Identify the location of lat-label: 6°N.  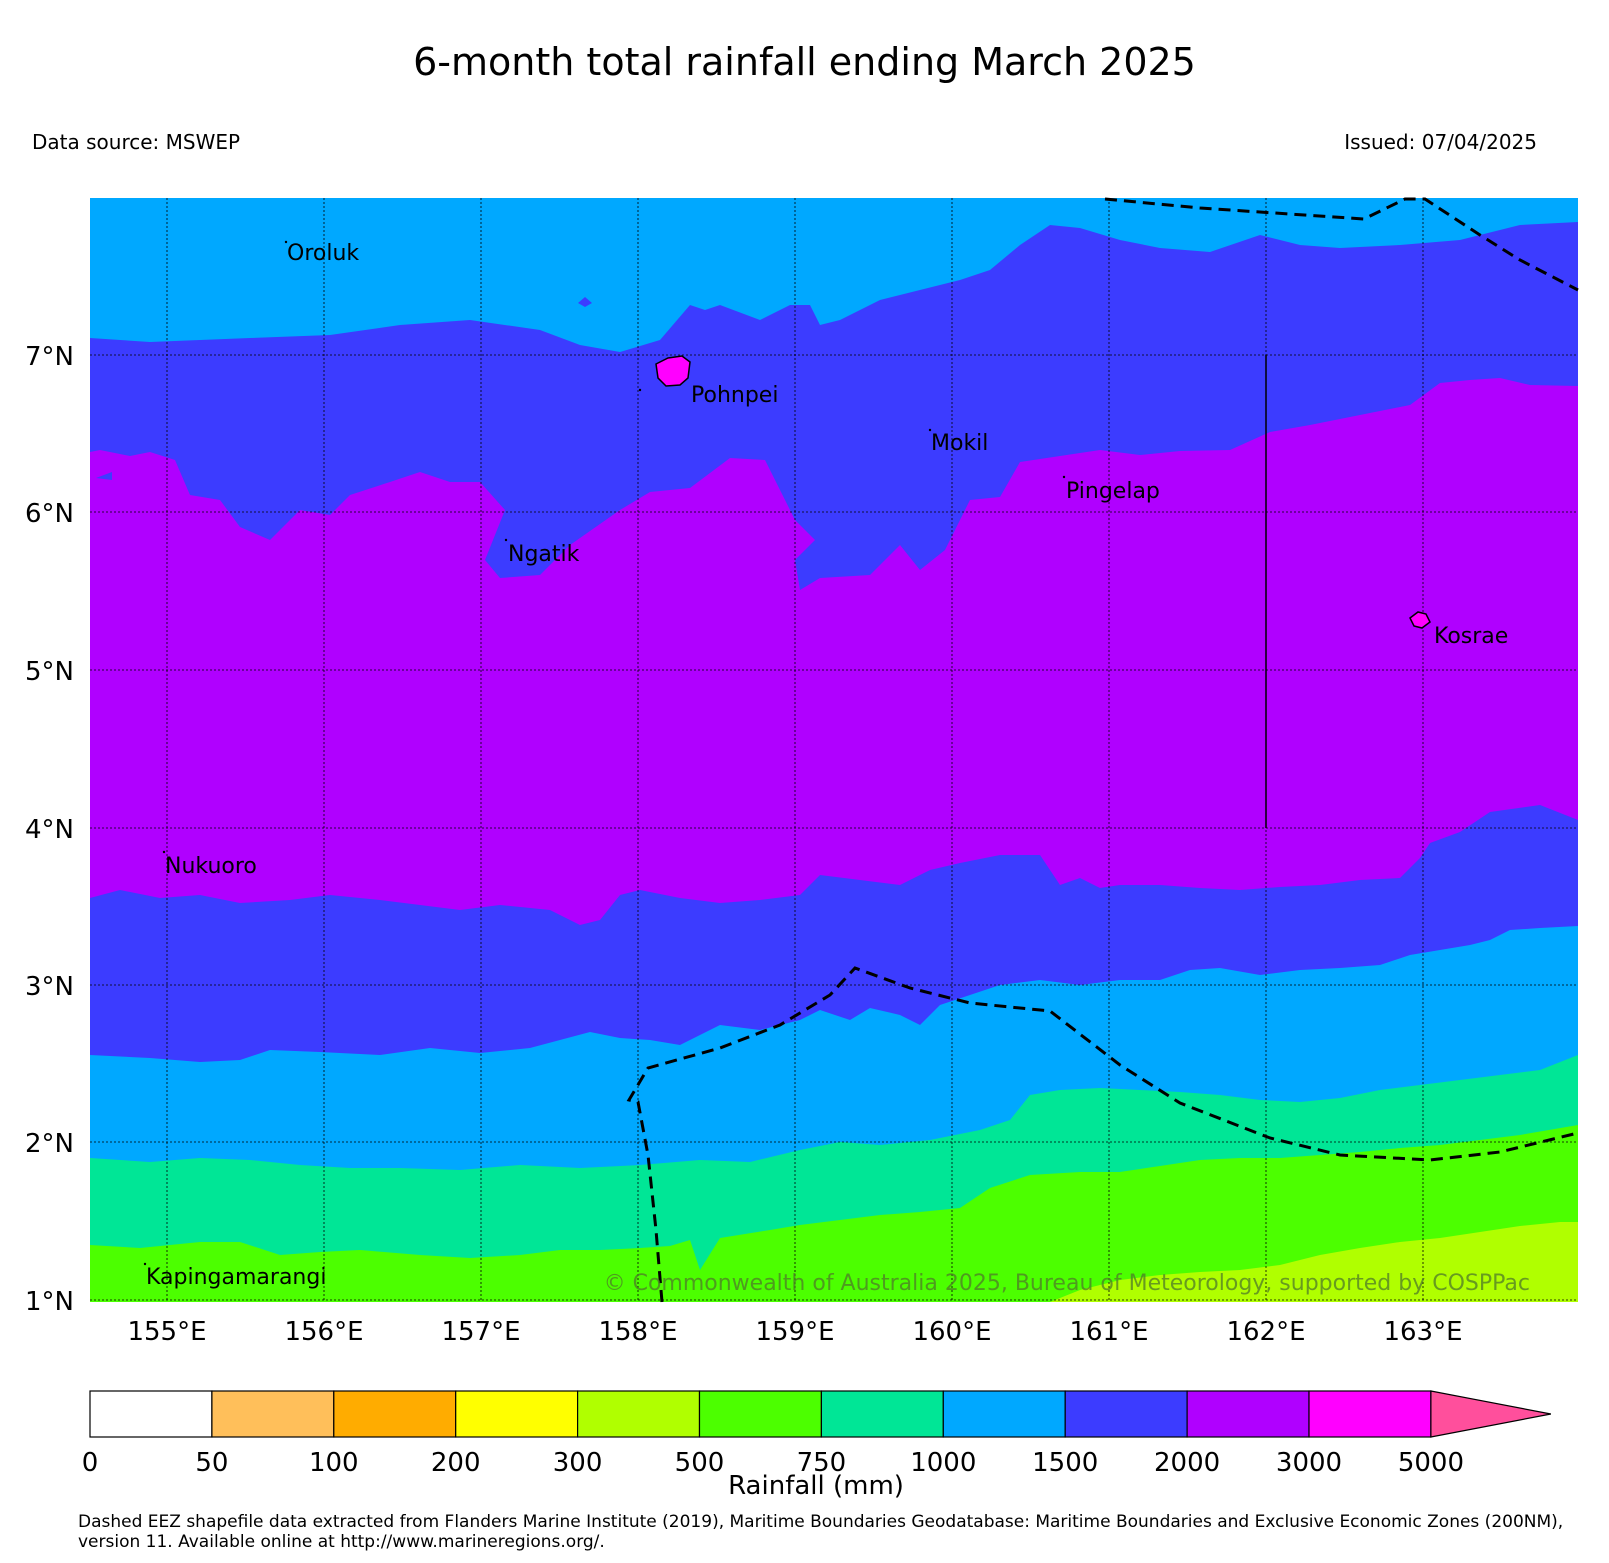
(49, 514).